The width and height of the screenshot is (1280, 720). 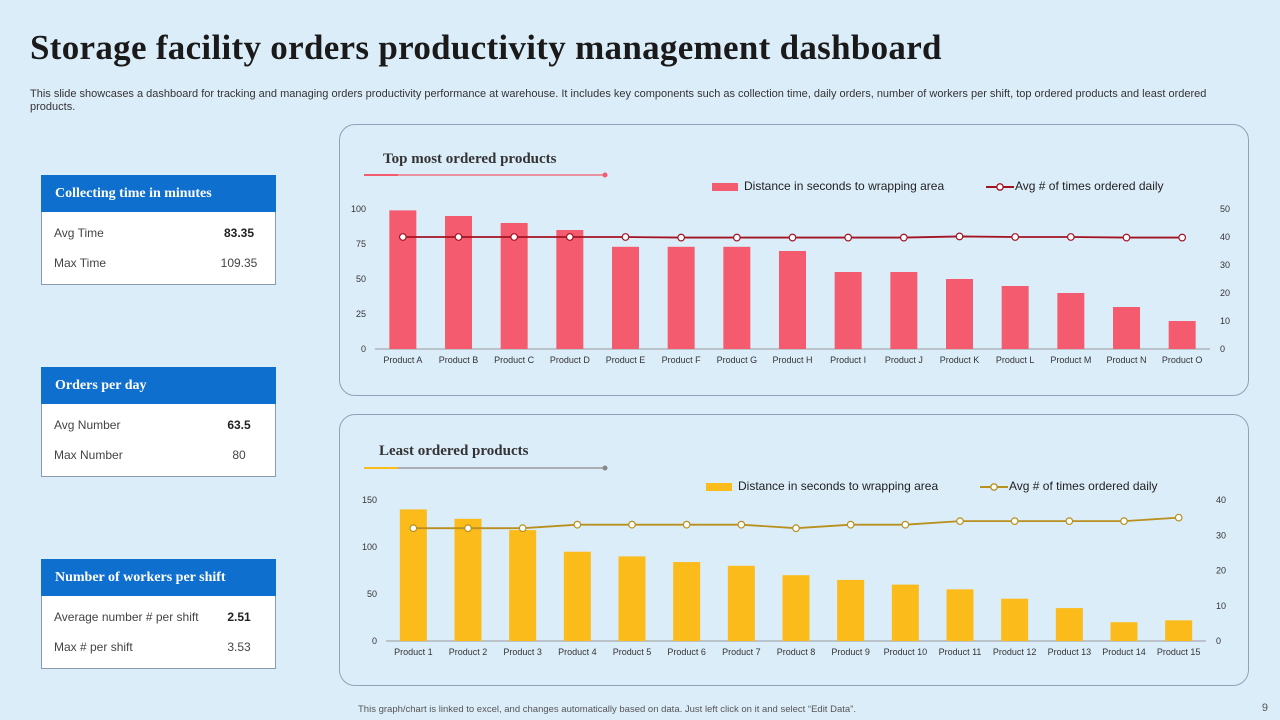 I want to click on card-row: Avg Number 63.5, so click(x=158, y=425).